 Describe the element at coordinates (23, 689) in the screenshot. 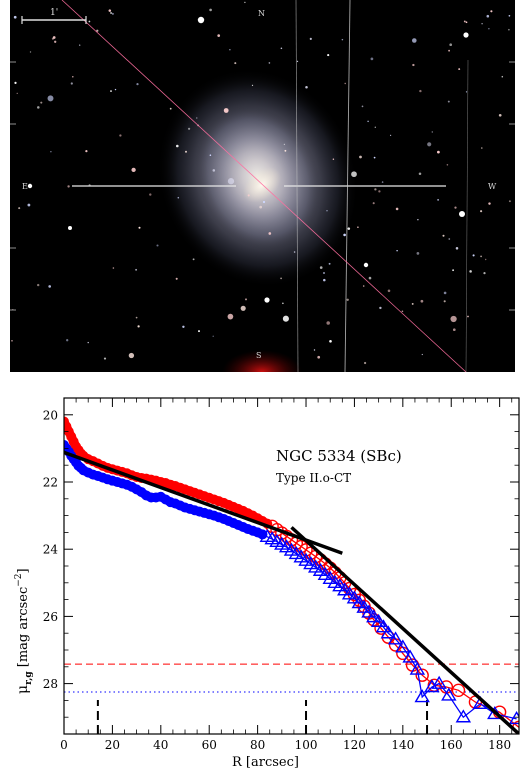

I see `y-label-symbol: μ` at that location.